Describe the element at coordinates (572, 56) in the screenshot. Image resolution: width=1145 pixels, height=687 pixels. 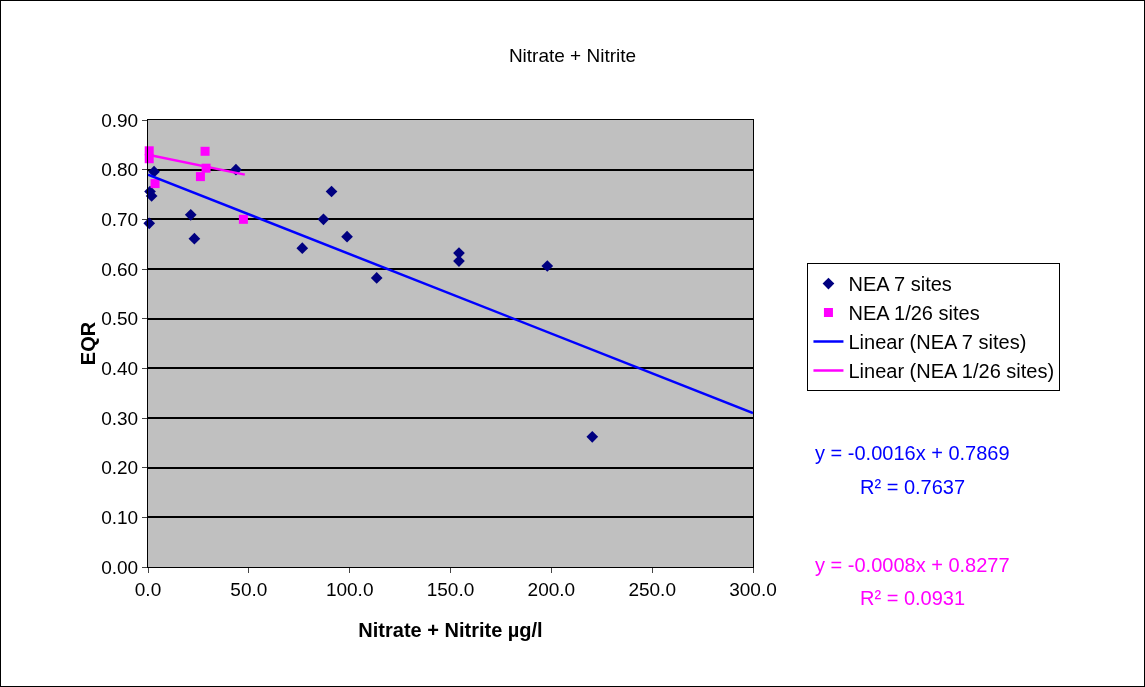
I see `chart-title: Nitrate + Nitrite` at that location.